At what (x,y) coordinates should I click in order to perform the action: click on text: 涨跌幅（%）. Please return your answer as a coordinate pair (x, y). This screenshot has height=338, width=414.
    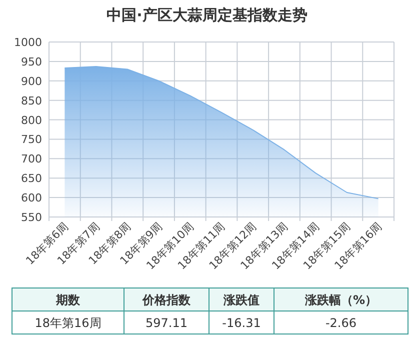
    Looking at the image, I should click on (341, 300).